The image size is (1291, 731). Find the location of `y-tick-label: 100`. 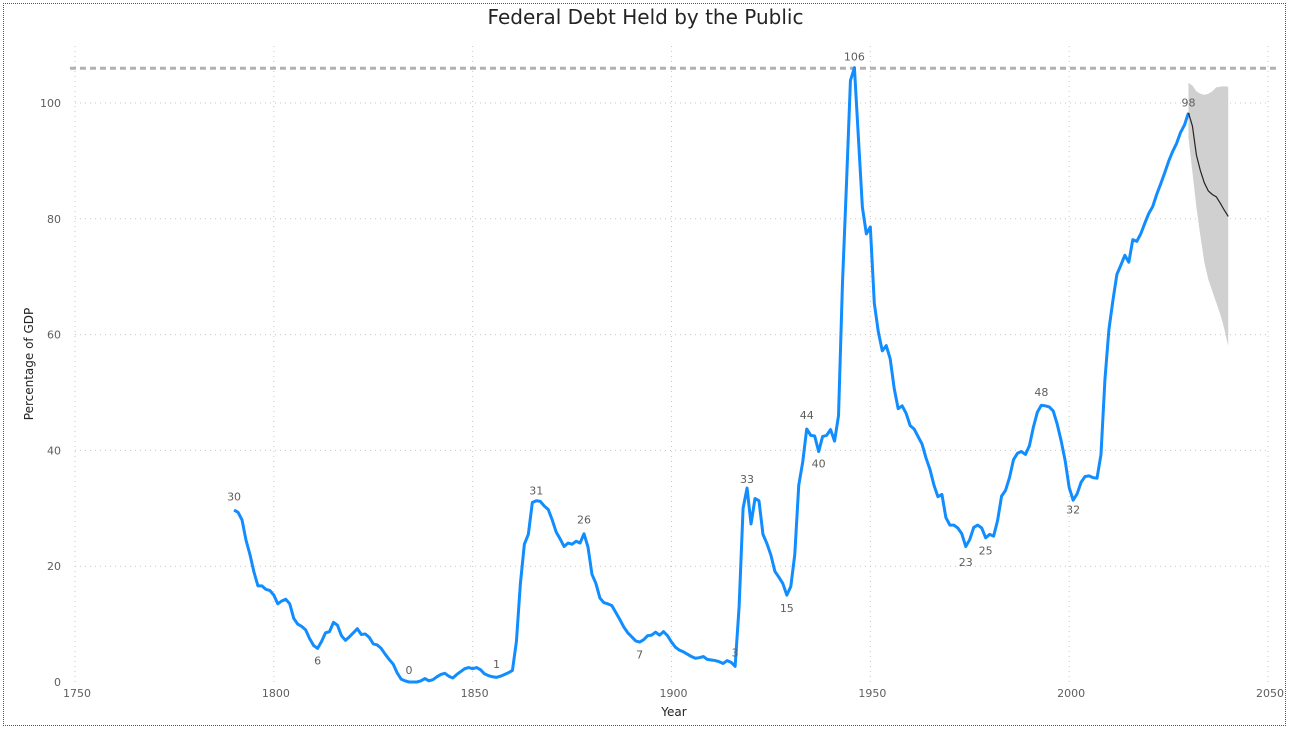

y-tick-label: 100 is located at coordinates (50, 103).